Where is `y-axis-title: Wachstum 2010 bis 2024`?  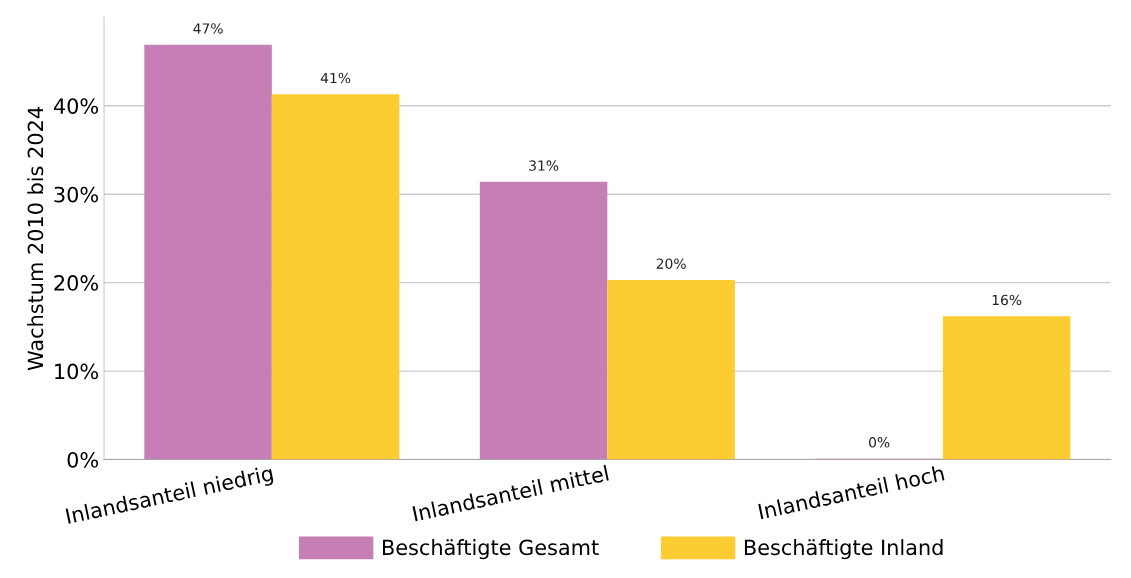 y-axis-title: Wachstum 2010 bis 2024 is located at coordinates (35, 239).